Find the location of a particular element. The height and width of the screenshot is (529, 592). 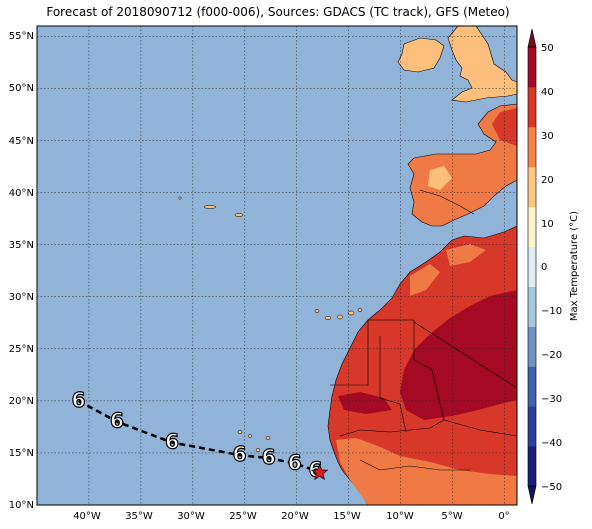

lat-label-55: 55°N is located at coordinates (21, 36).